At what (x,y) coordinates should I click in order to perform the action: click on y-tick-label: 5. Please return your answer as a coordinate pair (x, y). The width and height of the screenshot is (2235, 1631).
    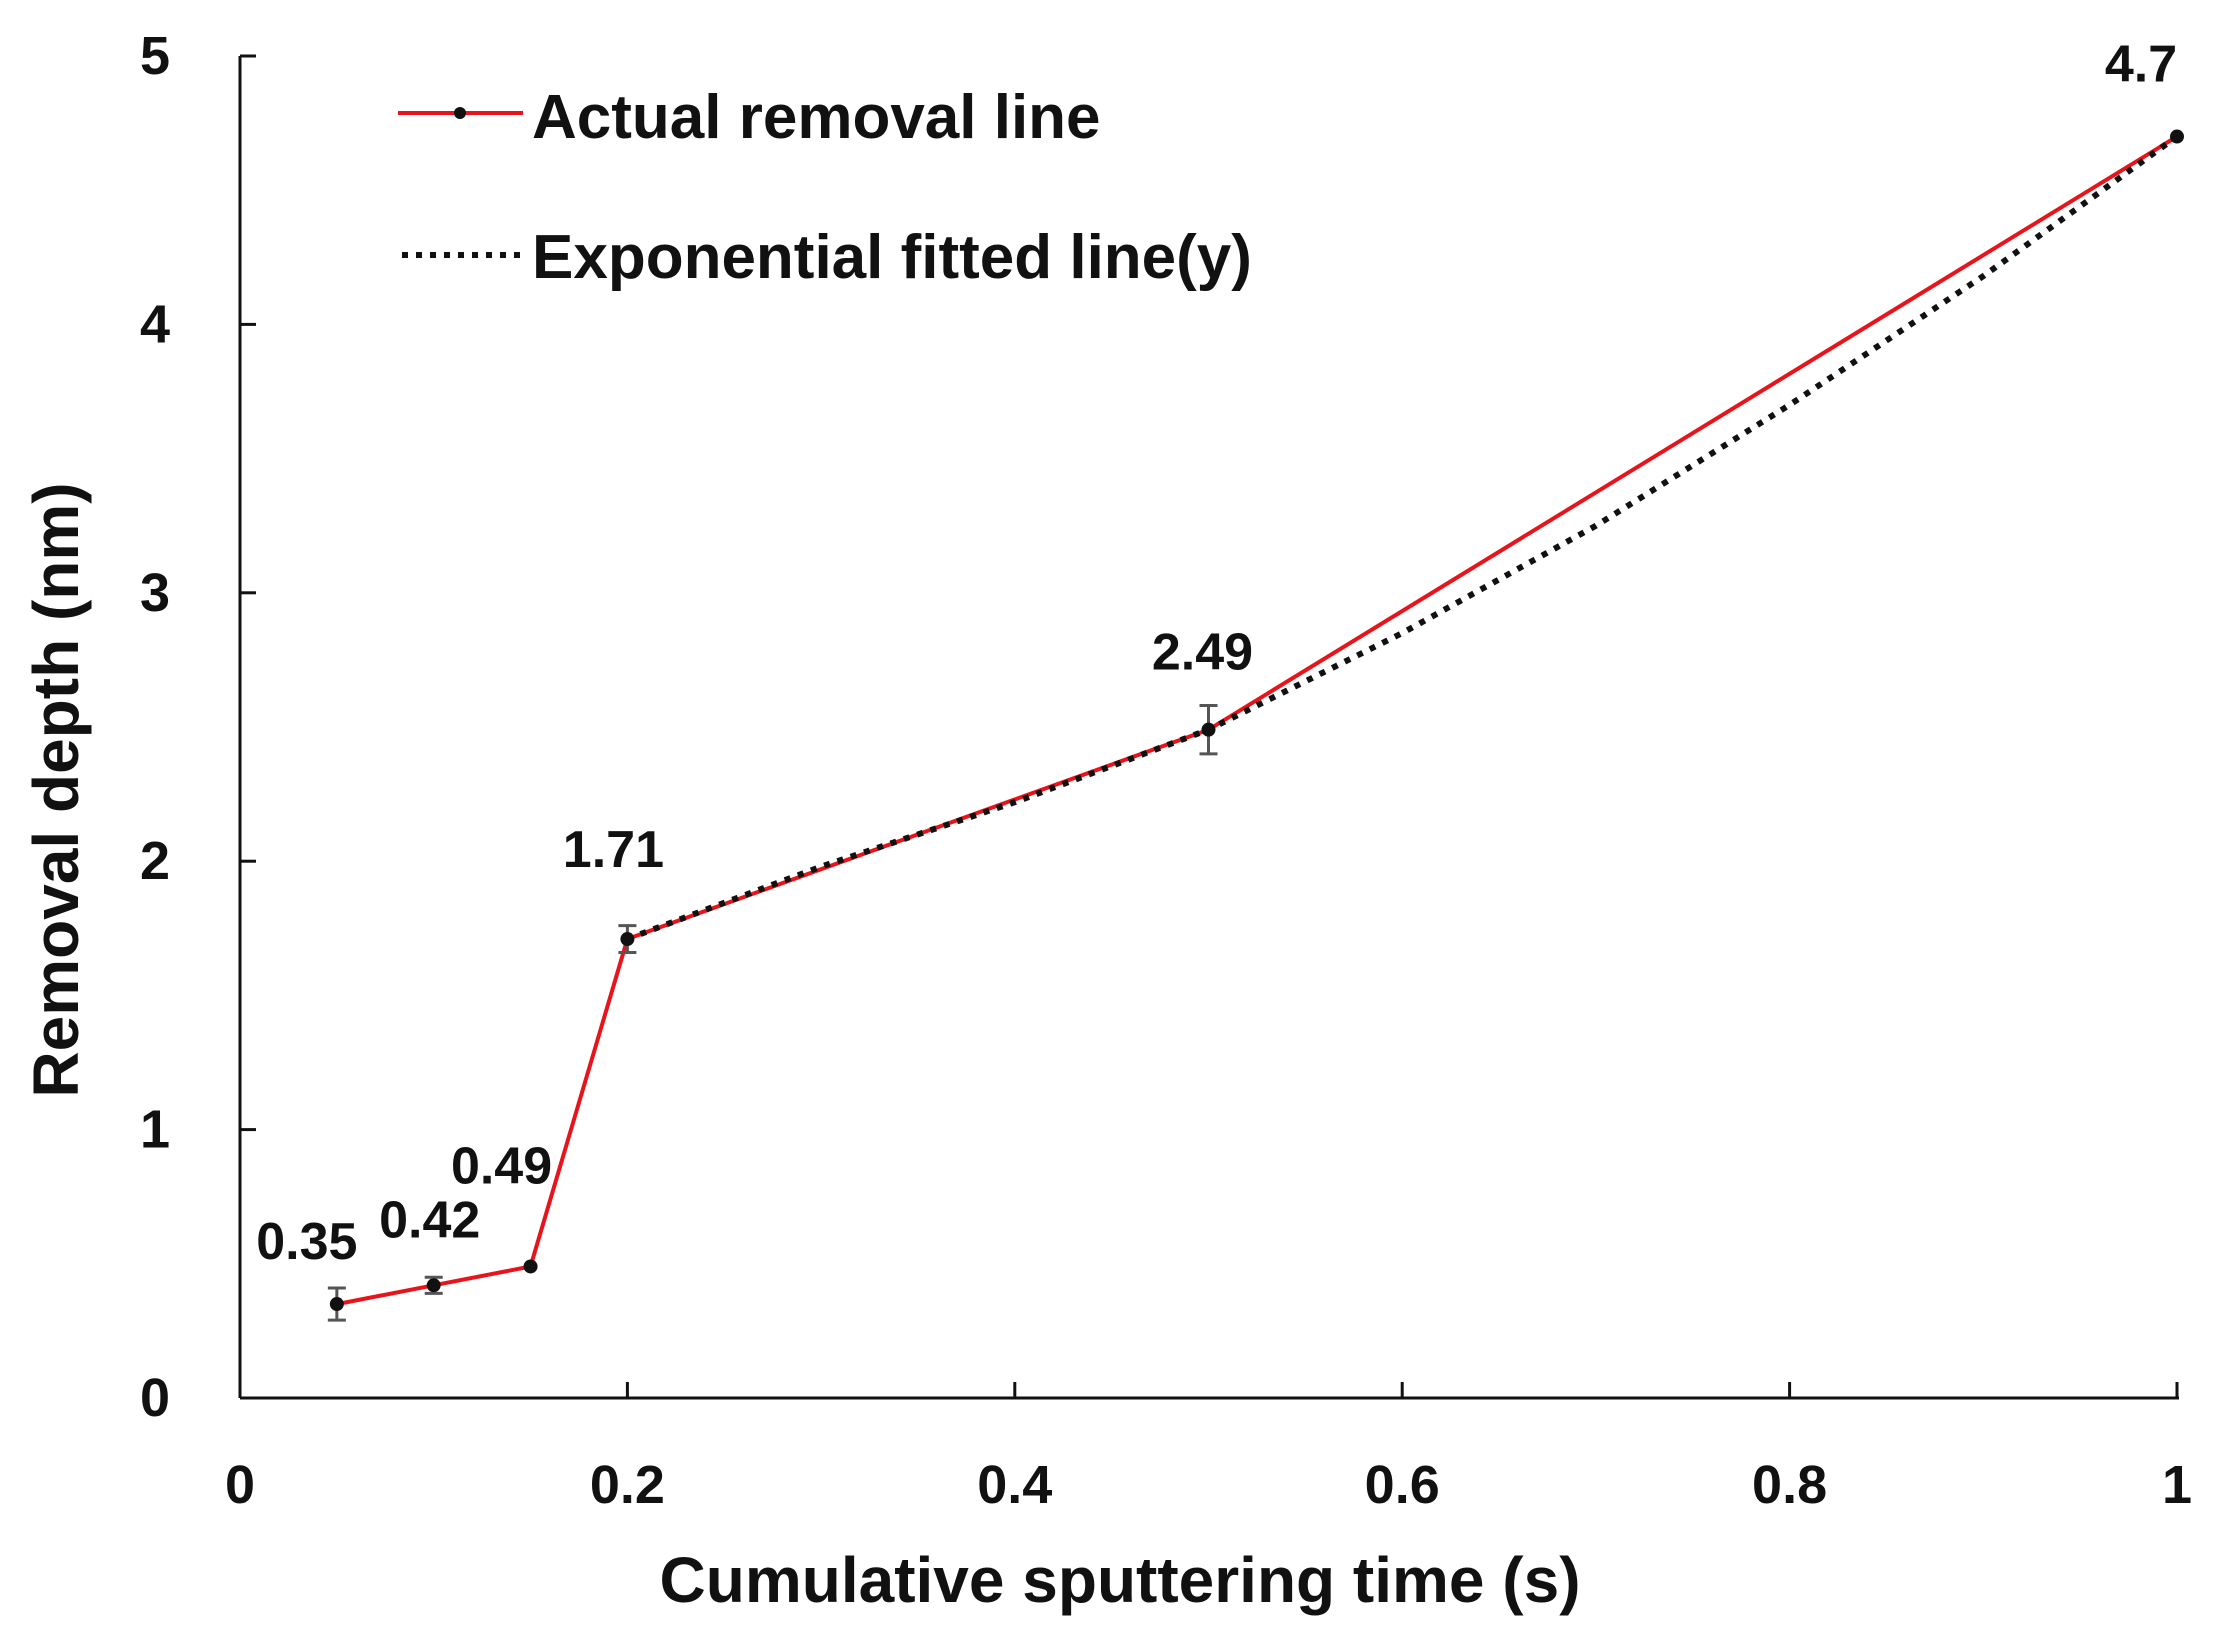
    Looking at the image, I should click on (155, 56).